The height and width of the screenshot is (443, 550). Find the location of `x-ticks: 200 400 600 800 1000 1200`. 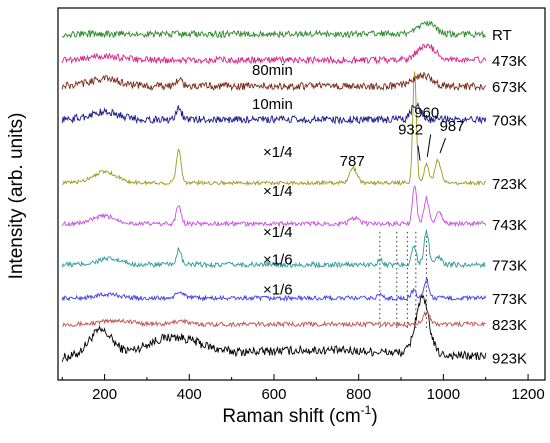

x-ticks: 200 400 600 800 1000 1200 is located at coordinates (303, 388).